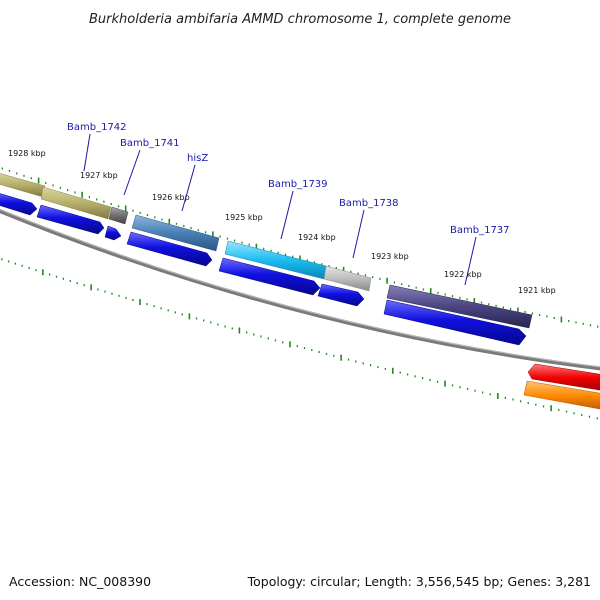 The width and height of the screenshot is (600, 600). What do you see at coordinates (171, 197) in the screenshot?
I see `scale-label-1926-kbp: 1926 kbp` at bounding box center [171, 197].